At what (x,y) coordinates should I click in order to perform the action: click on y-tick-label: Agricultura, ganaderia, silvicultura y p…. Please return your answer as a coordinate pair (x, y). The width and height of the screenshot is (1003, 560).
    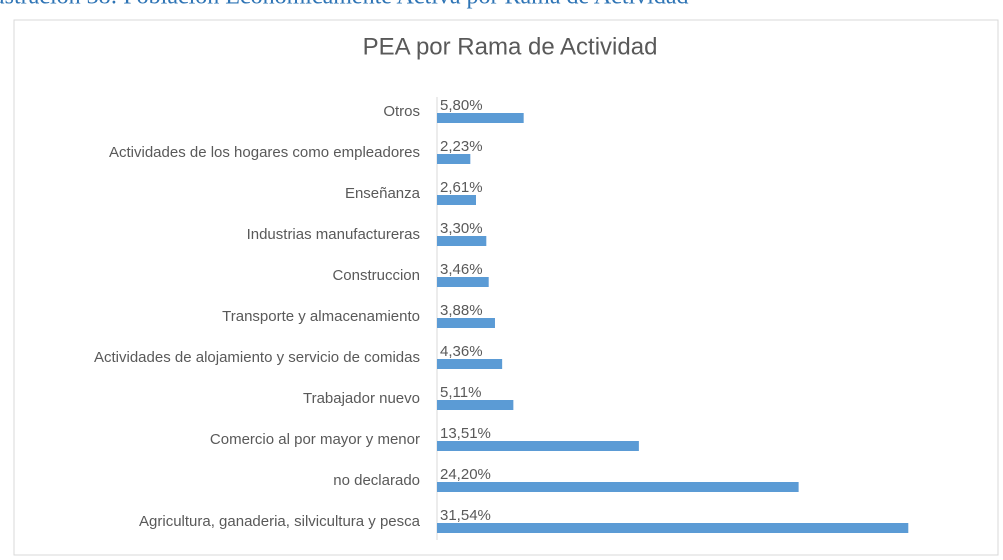
    Looking at the image, I should click on (280, 521).